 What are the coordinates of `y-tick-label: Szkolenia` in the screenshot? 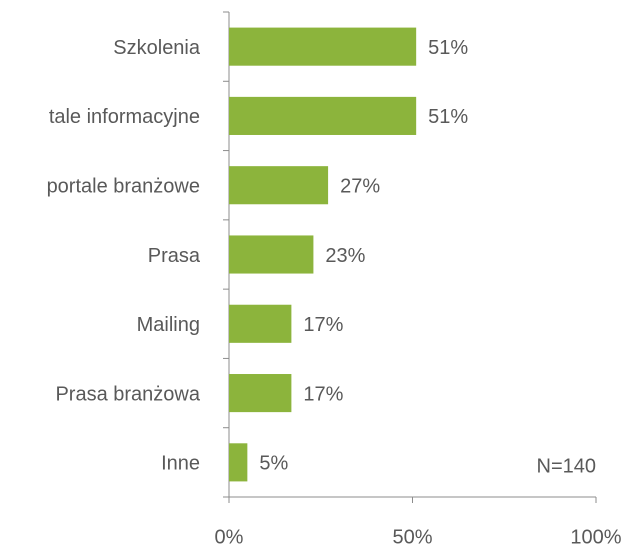 It's located at (157, 48).